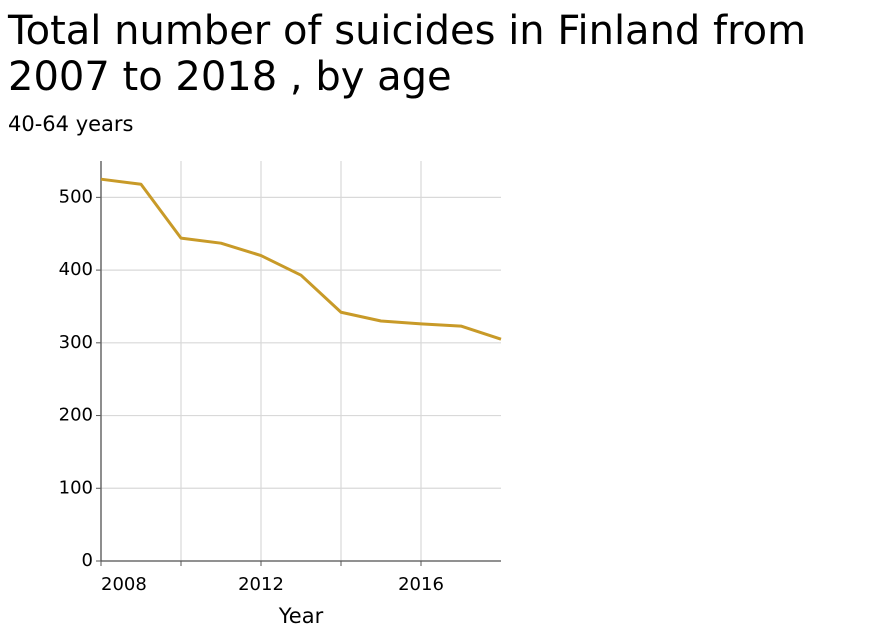 This screenshot has height=642, width=894. I want to click on y-tick-label: 500, so click(76, 196).